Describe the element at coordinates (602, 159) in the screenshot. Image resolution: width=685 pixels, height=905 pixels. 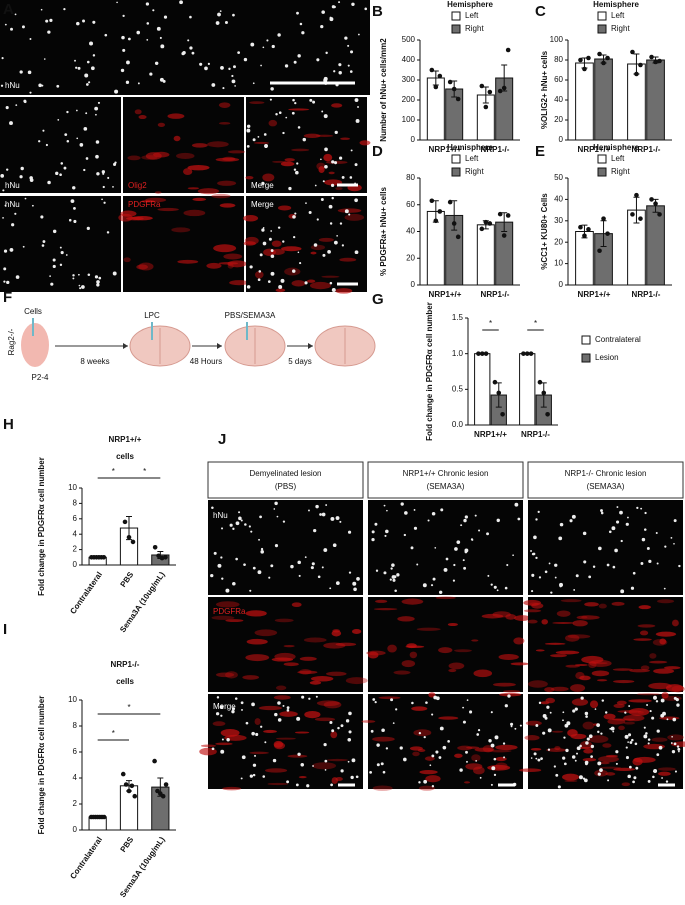
I see `legend-swatch` at that location.